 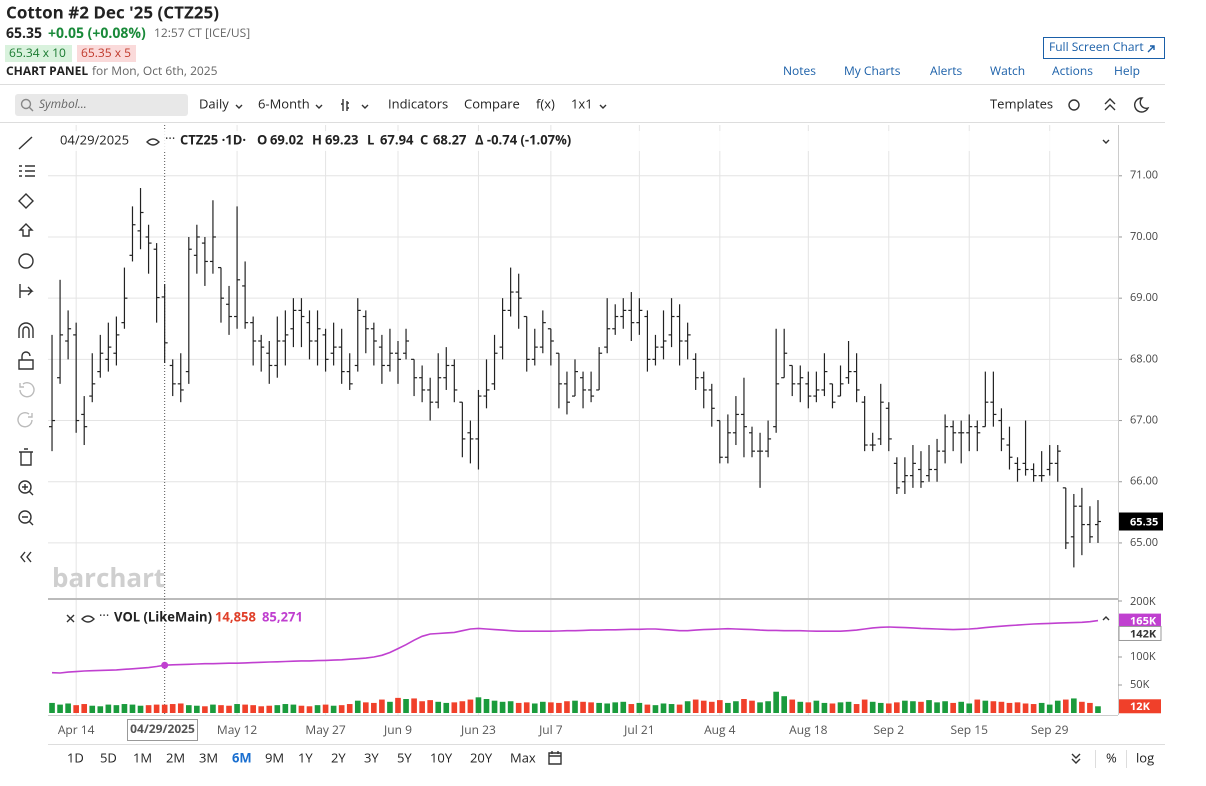 I want to click on study-collapse, so click(x=1106, y=618).